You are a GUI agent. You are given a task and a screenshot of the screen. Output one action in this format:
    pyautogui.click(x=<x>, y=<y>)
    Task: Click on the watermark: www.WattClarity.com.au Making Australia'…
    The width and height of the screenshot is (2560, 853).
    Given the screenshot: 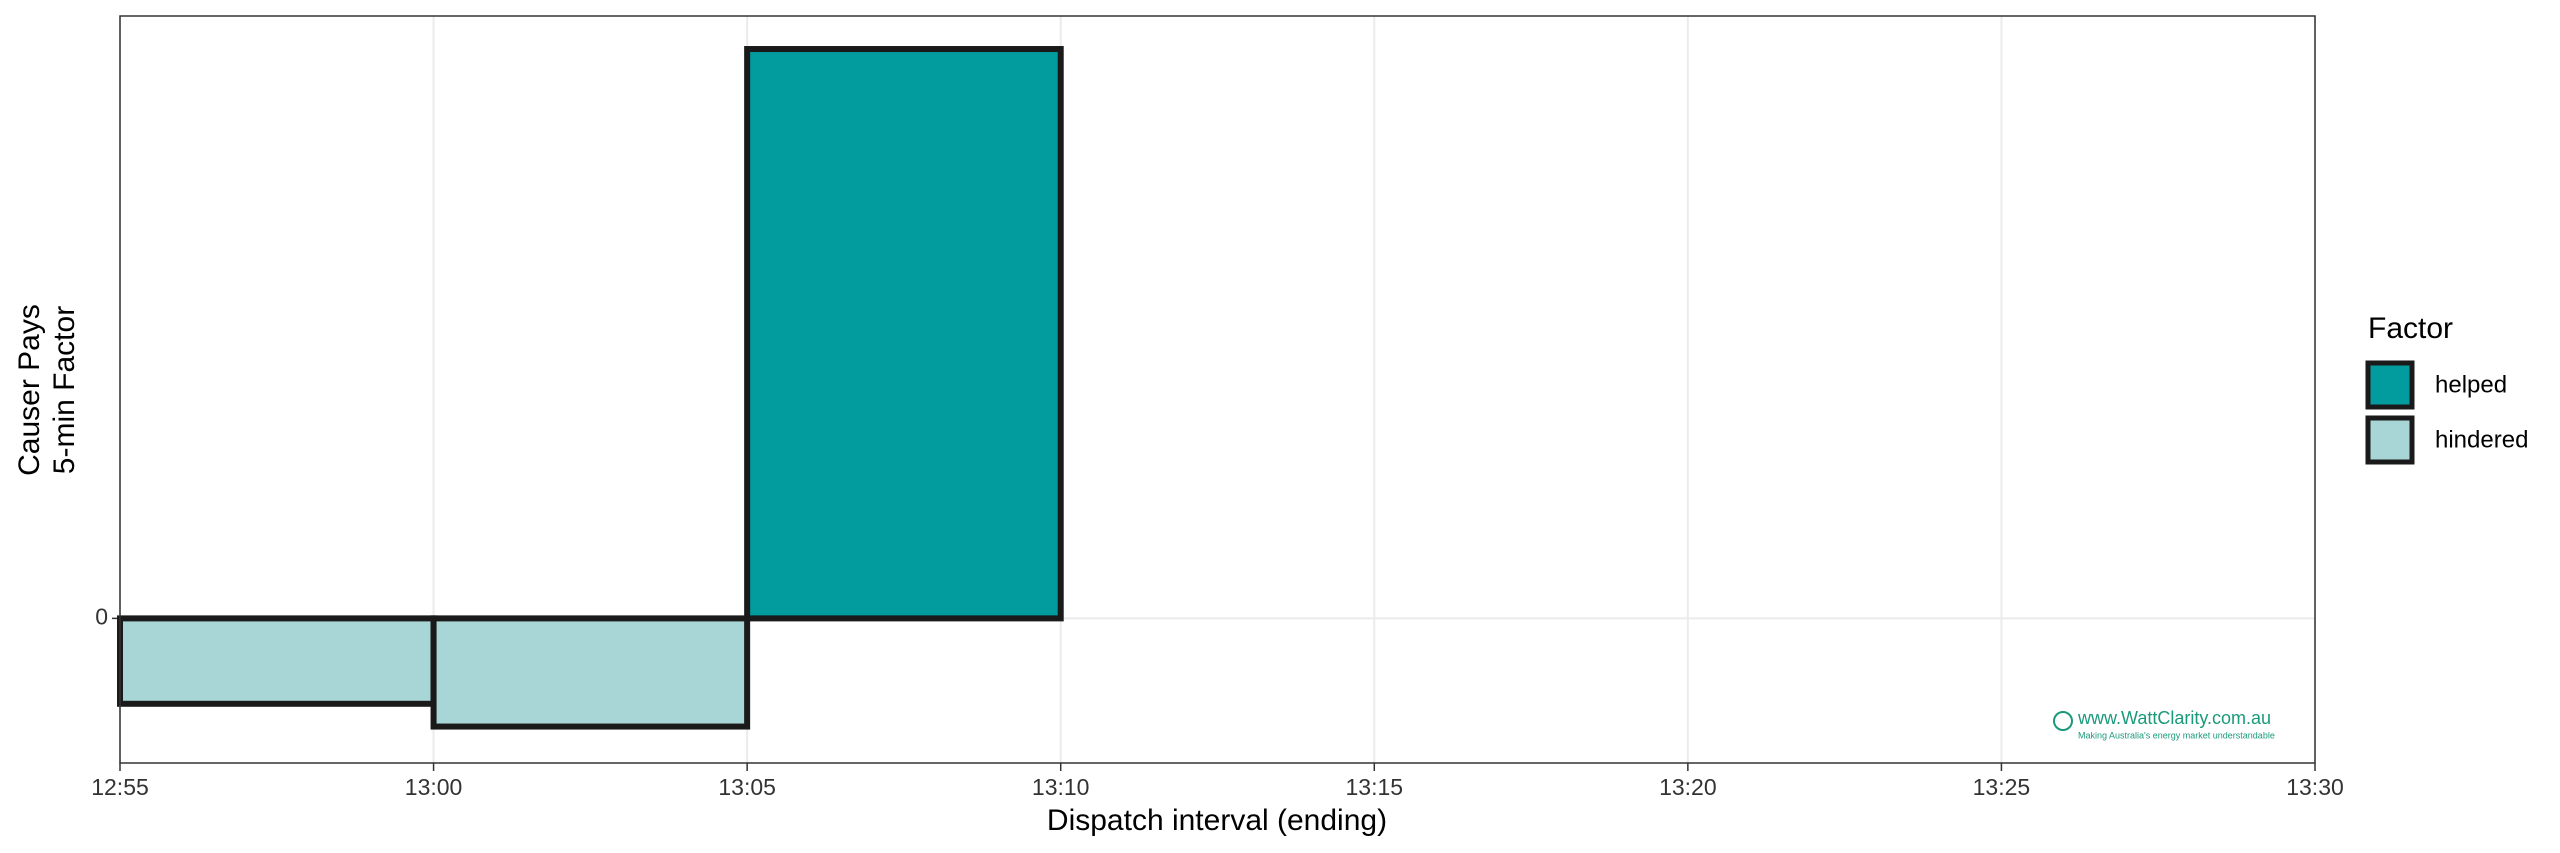 What is the action you would take?
    pyautogui.click(x=2164, y=724)
    